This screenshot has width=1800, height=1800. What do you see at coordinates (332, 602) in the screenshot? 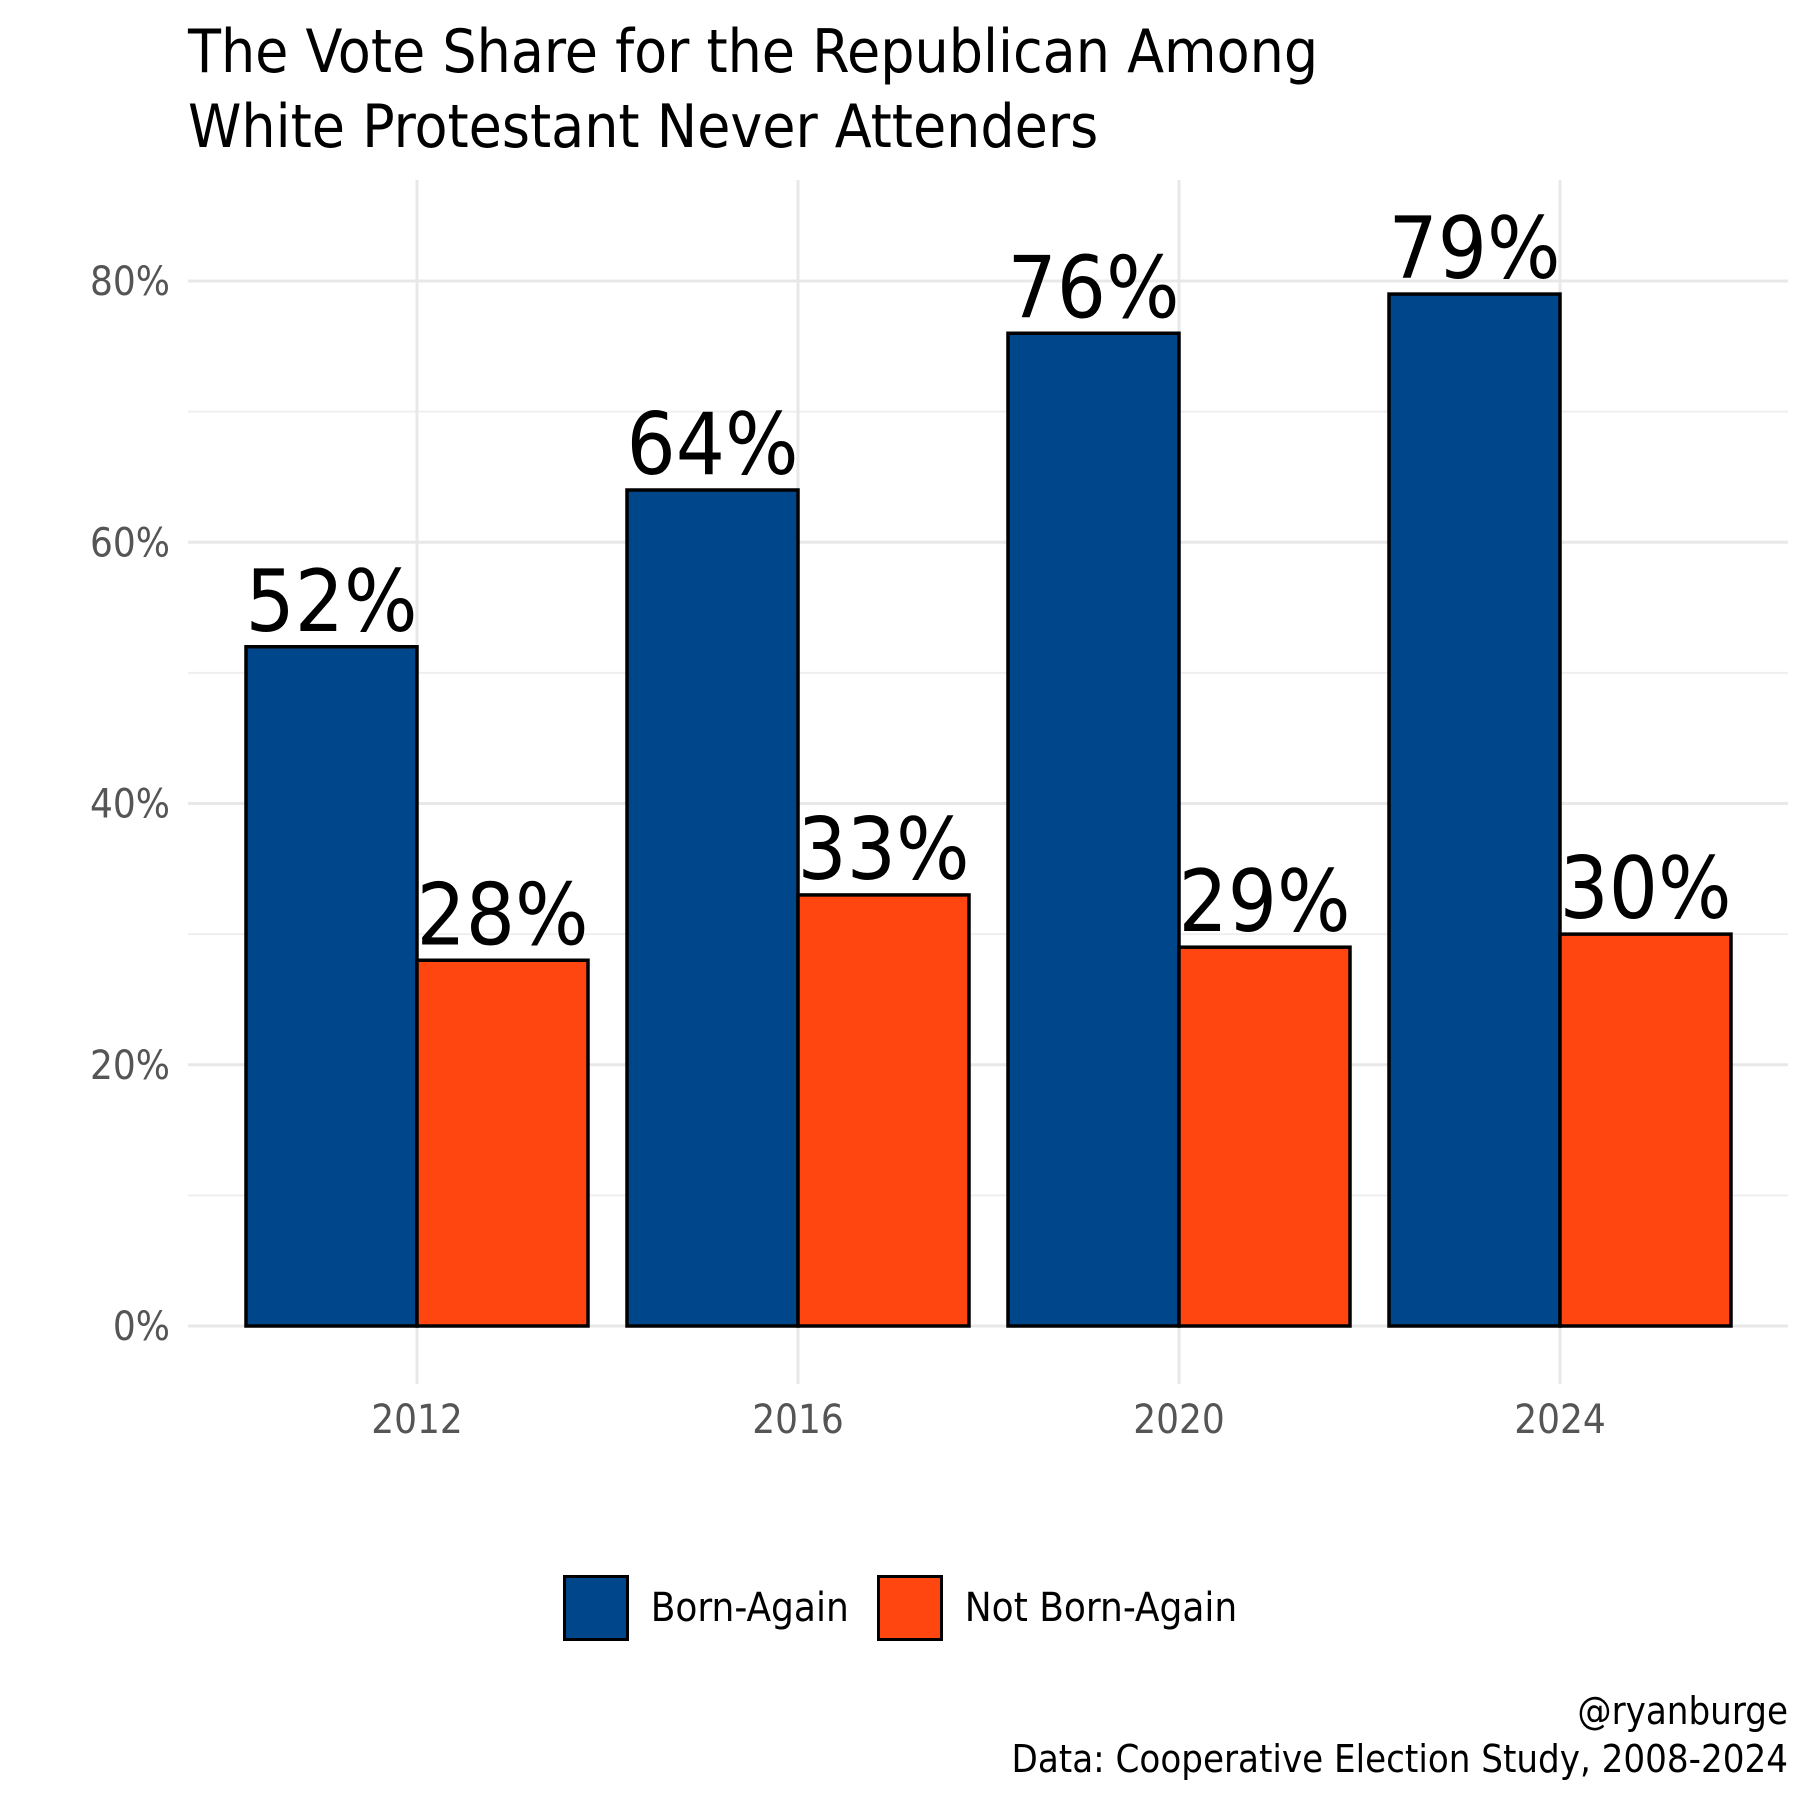
I see `data-label: 52%` at bounding box center [332, 602].